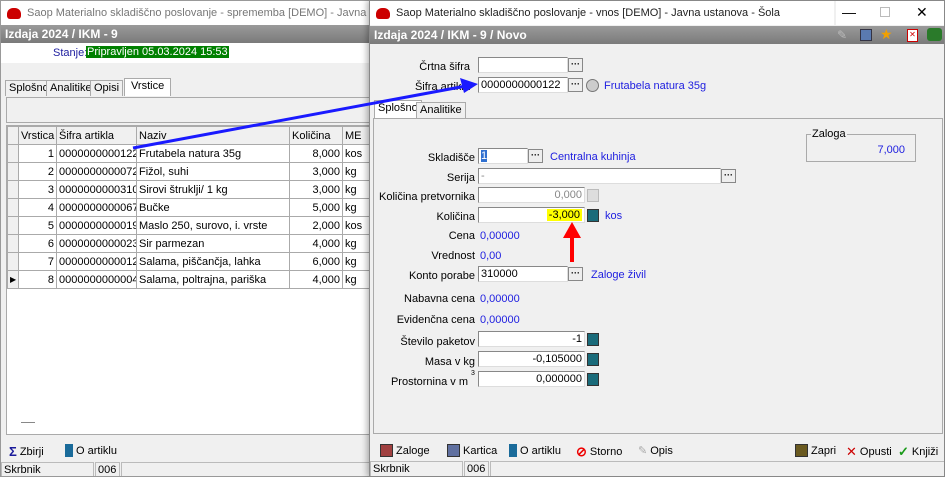 This screenshot has width=945, height=477. Describe the element at coordinates (37, 243) in the screenshot. I see `cell-vrstica: 6` at that location.